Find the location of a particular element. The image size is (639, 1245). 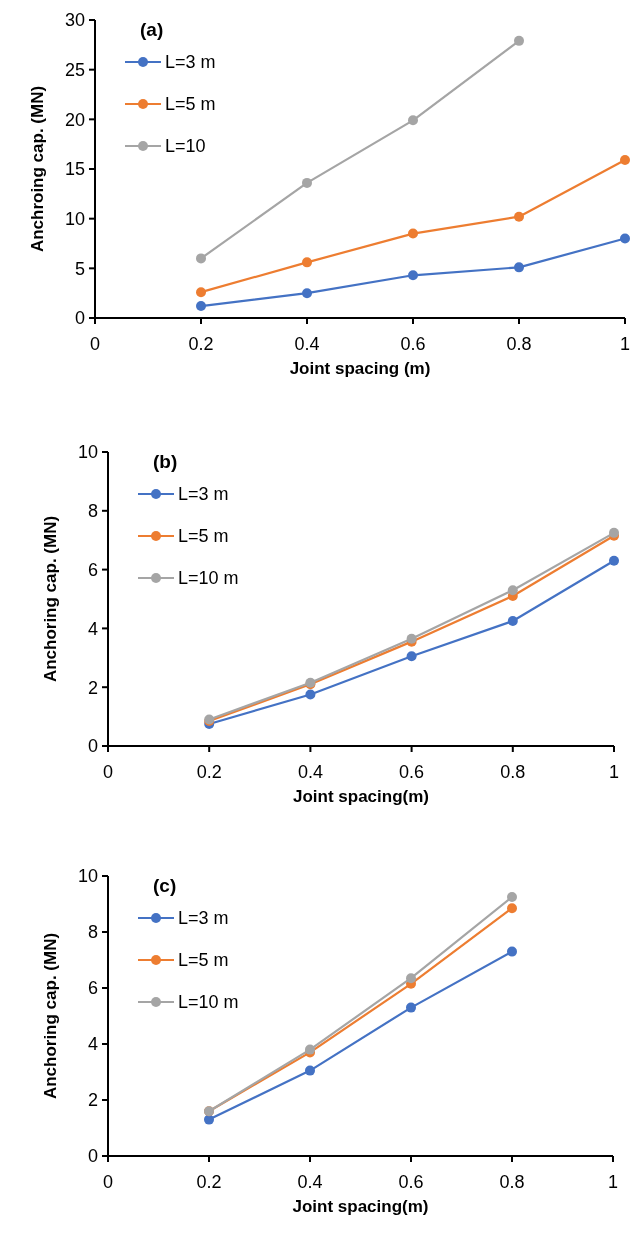

y-tick-label: 30 is located at coordinates (74, 20).